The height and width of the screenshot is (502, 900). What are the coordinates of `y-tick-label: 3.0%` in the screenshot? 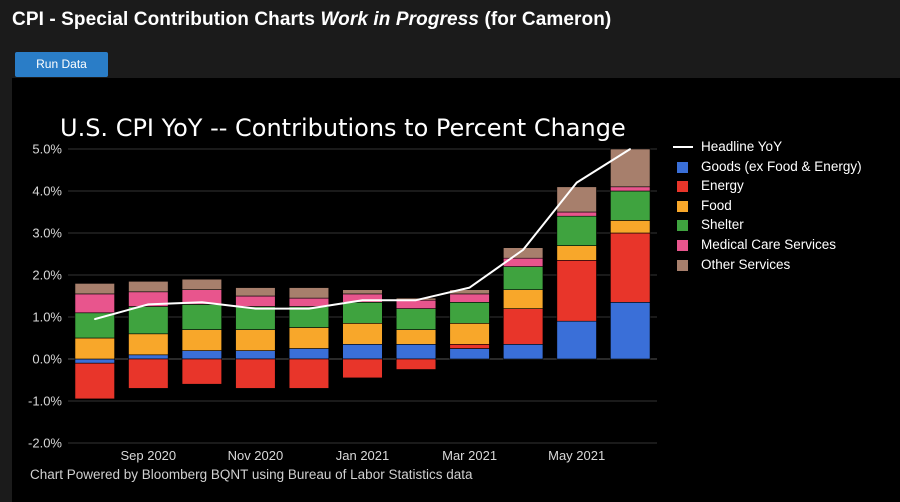 It's located at (47, 233).